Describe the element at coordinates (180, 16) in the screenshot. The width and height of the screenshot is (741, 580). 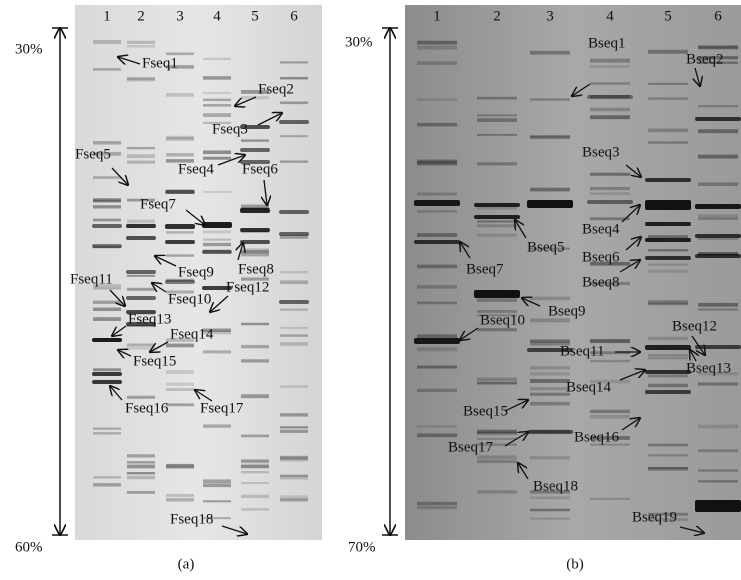
I see `lane-number: 3` at that location.